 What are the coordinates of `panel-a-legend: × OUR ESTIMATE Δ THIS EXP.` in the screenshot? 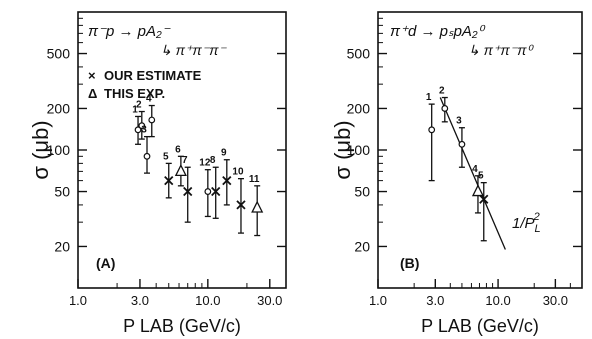 It's located at (145, 84).